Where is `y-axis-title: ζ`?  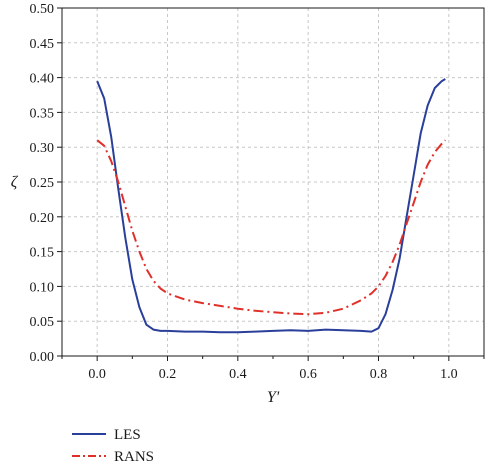
y-axis-title: ζ is located at coordinates (15, 182).